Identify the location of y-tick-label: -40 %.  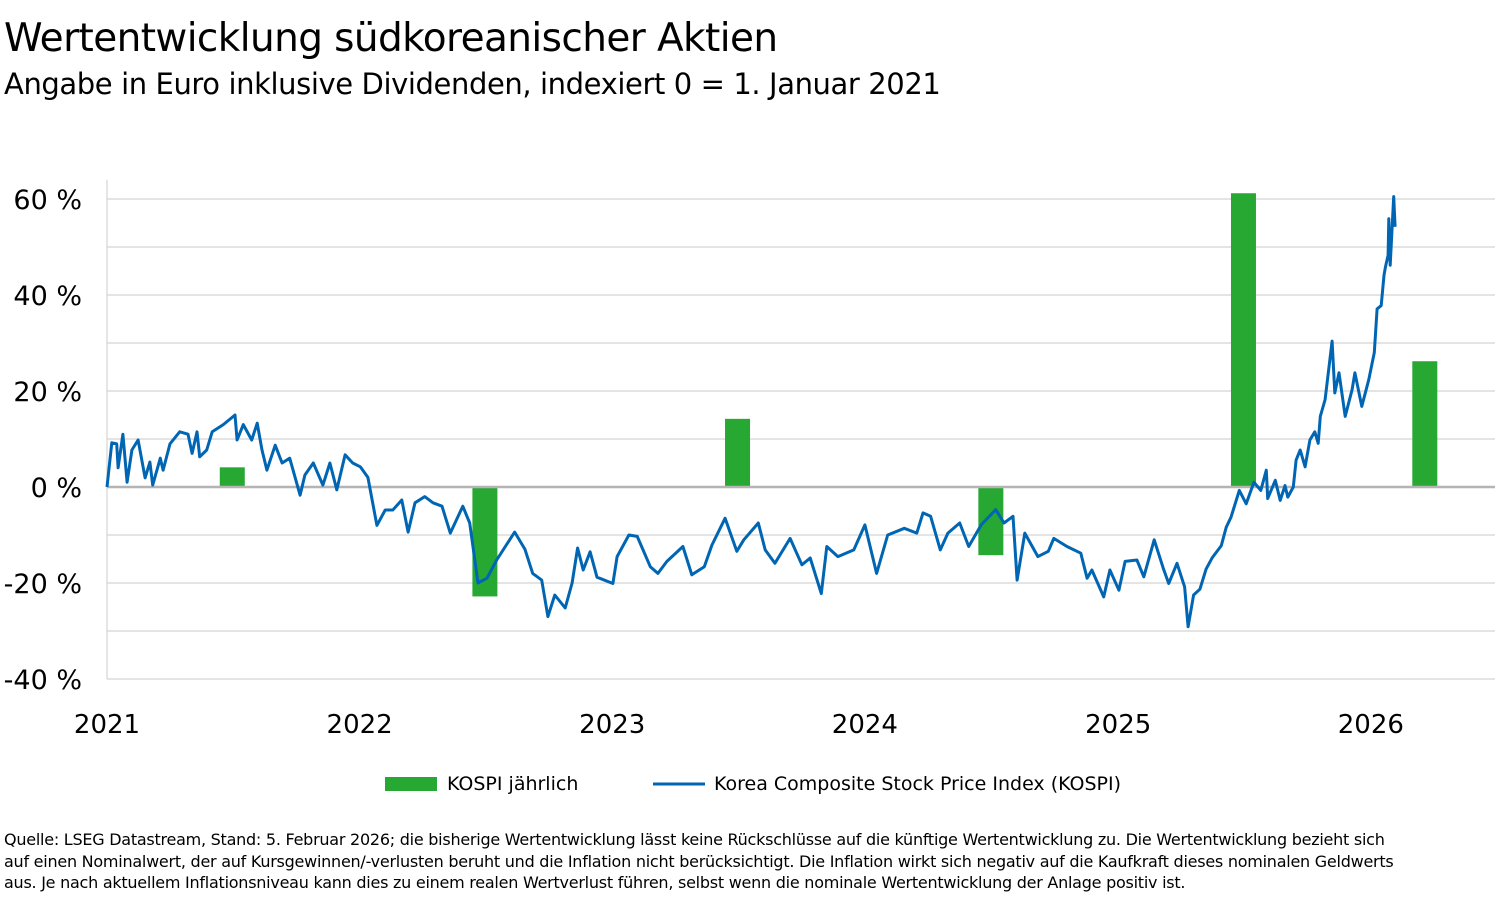
(43, 680).